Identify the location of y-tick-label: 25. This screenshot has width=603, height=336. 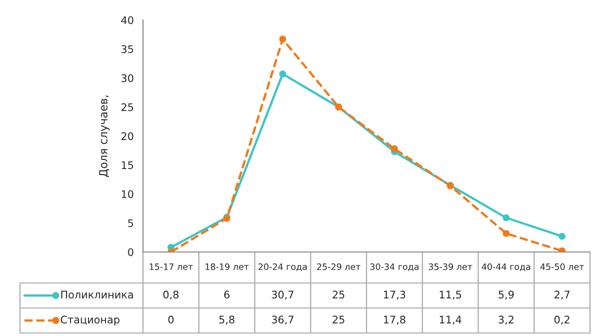
(127, 107).